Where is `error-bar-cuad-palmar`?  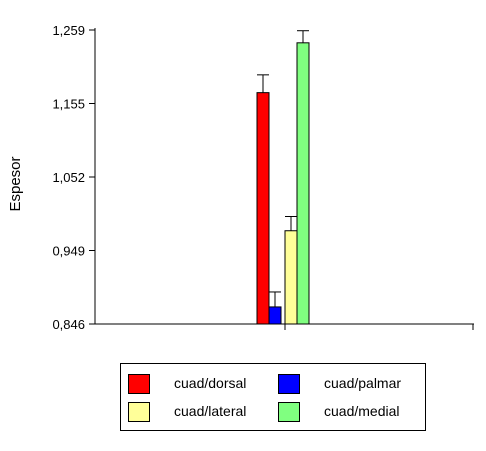 error-bar-cuad-palmar is located at coordinates (275, 299).